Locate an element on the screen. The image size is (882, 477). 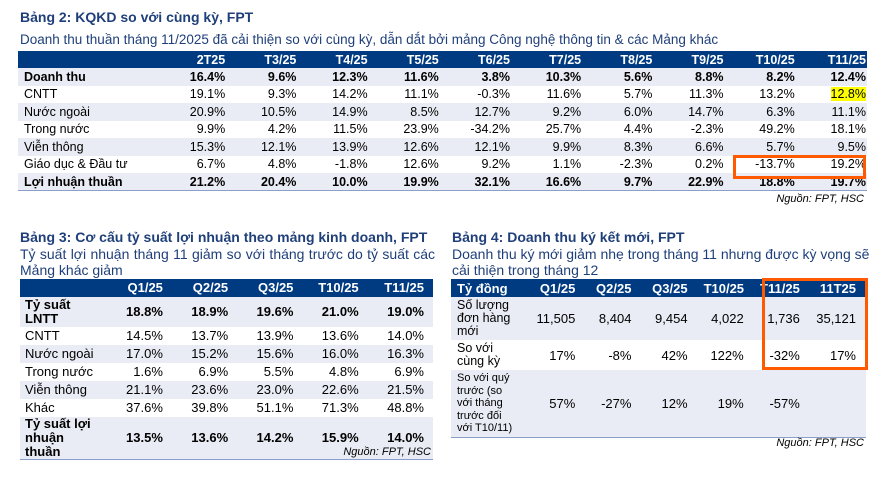
cell-value: 3.8% is located at coordinates (475, 77).